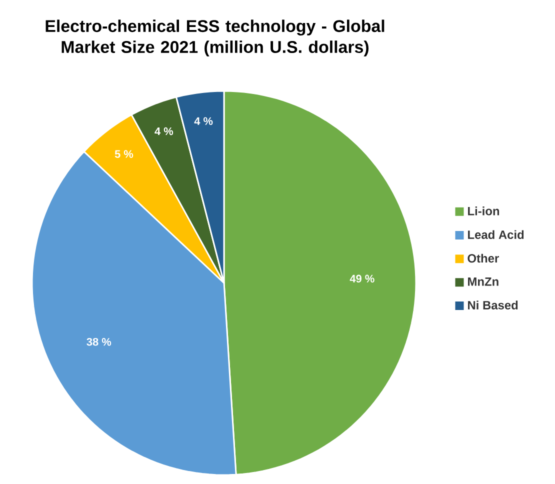 The image size is (555, 484). Describe the element at coordinates (362, 278) in the screenshot. I see `data-label: 49 %` at that location.